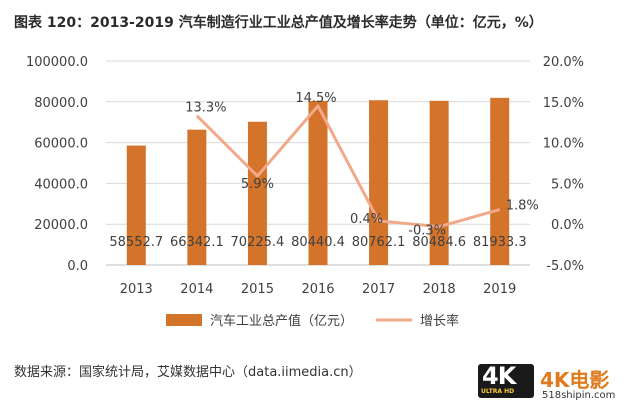  I want to click on bar-value-label: 66342.1, so click(197, 242).